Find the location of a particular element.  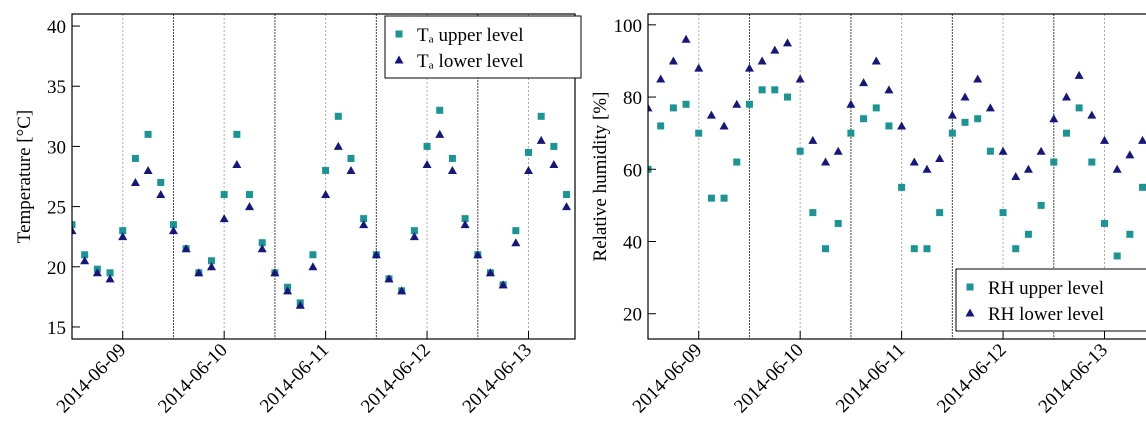

legend: RH upper level RH lower level is located at coordinates (1050, 300).